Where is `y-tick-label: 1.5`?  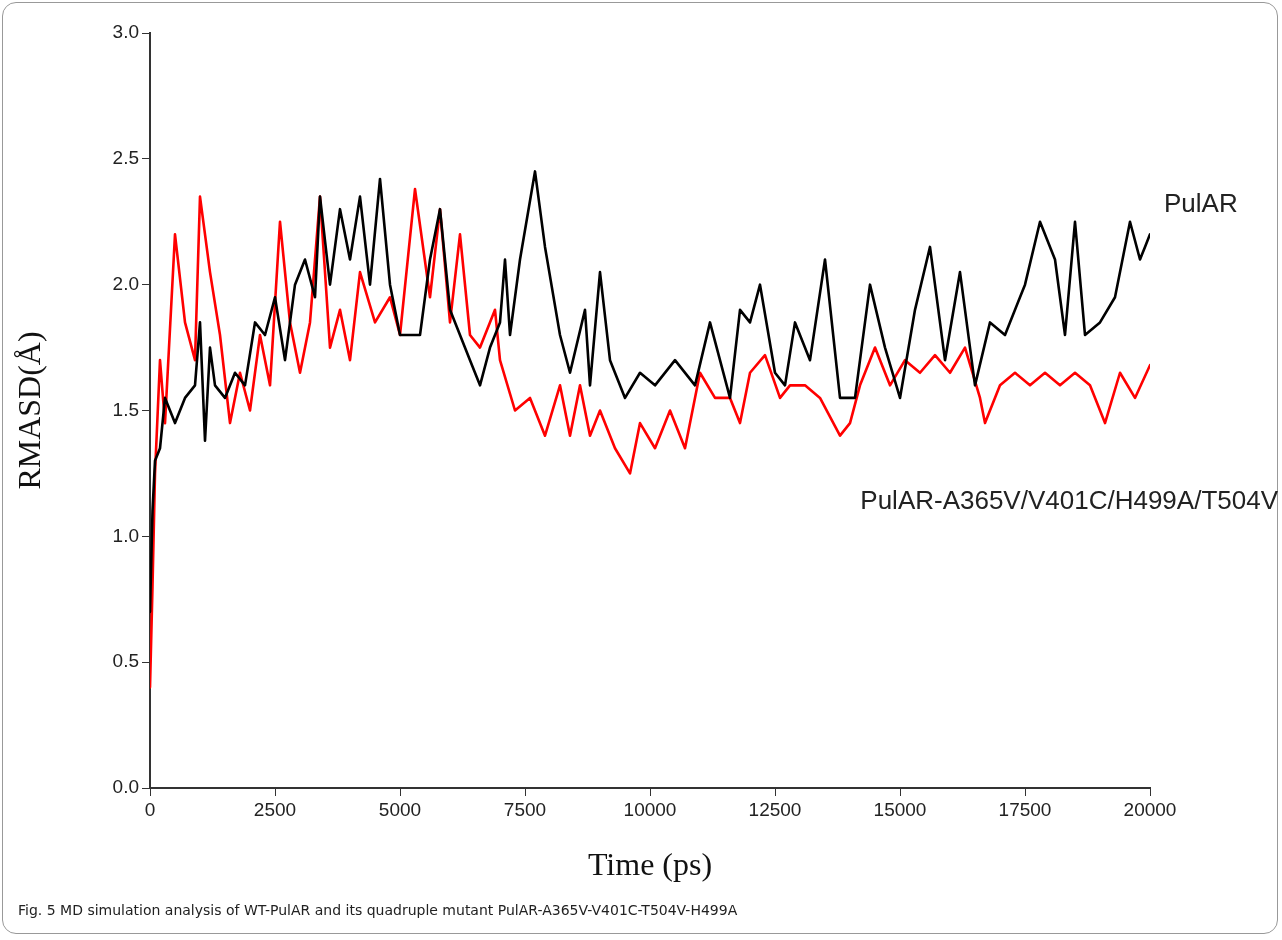
y-tick-label: 1.5 is located at coordinates (125, 409).